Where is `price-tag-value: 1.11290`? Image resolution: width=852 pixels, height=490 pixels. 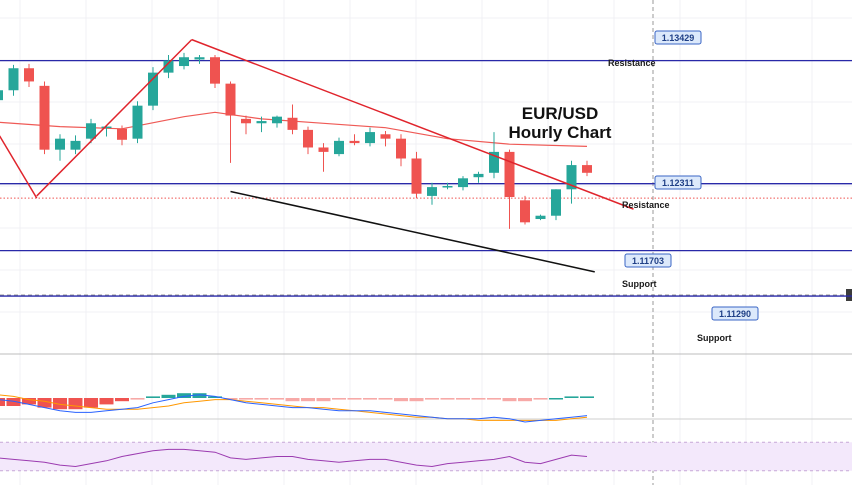 price-tag-value: 1.11290 is located at coordinates (735, 314).